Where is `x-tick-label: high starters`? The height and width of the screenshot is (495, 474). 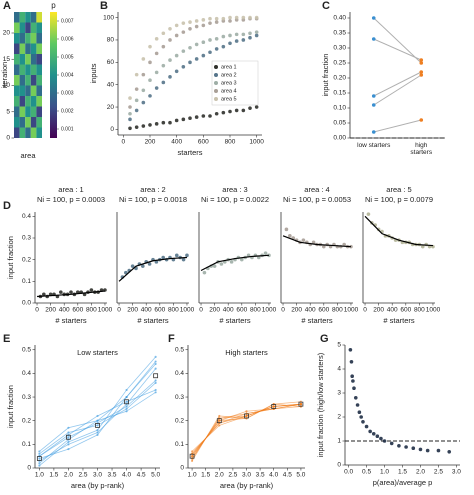 x-tick-label: high starters is located at coordinates (421, 149).